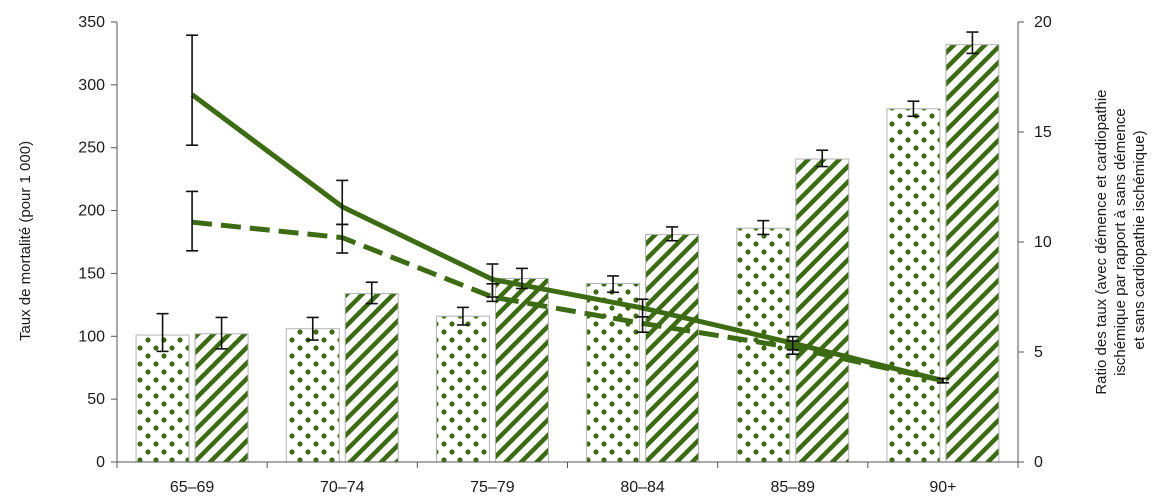 The height and width of the screenshot is (498, 1169). I want to click on x-tick-label-4: 85–89, so click(793, 487).